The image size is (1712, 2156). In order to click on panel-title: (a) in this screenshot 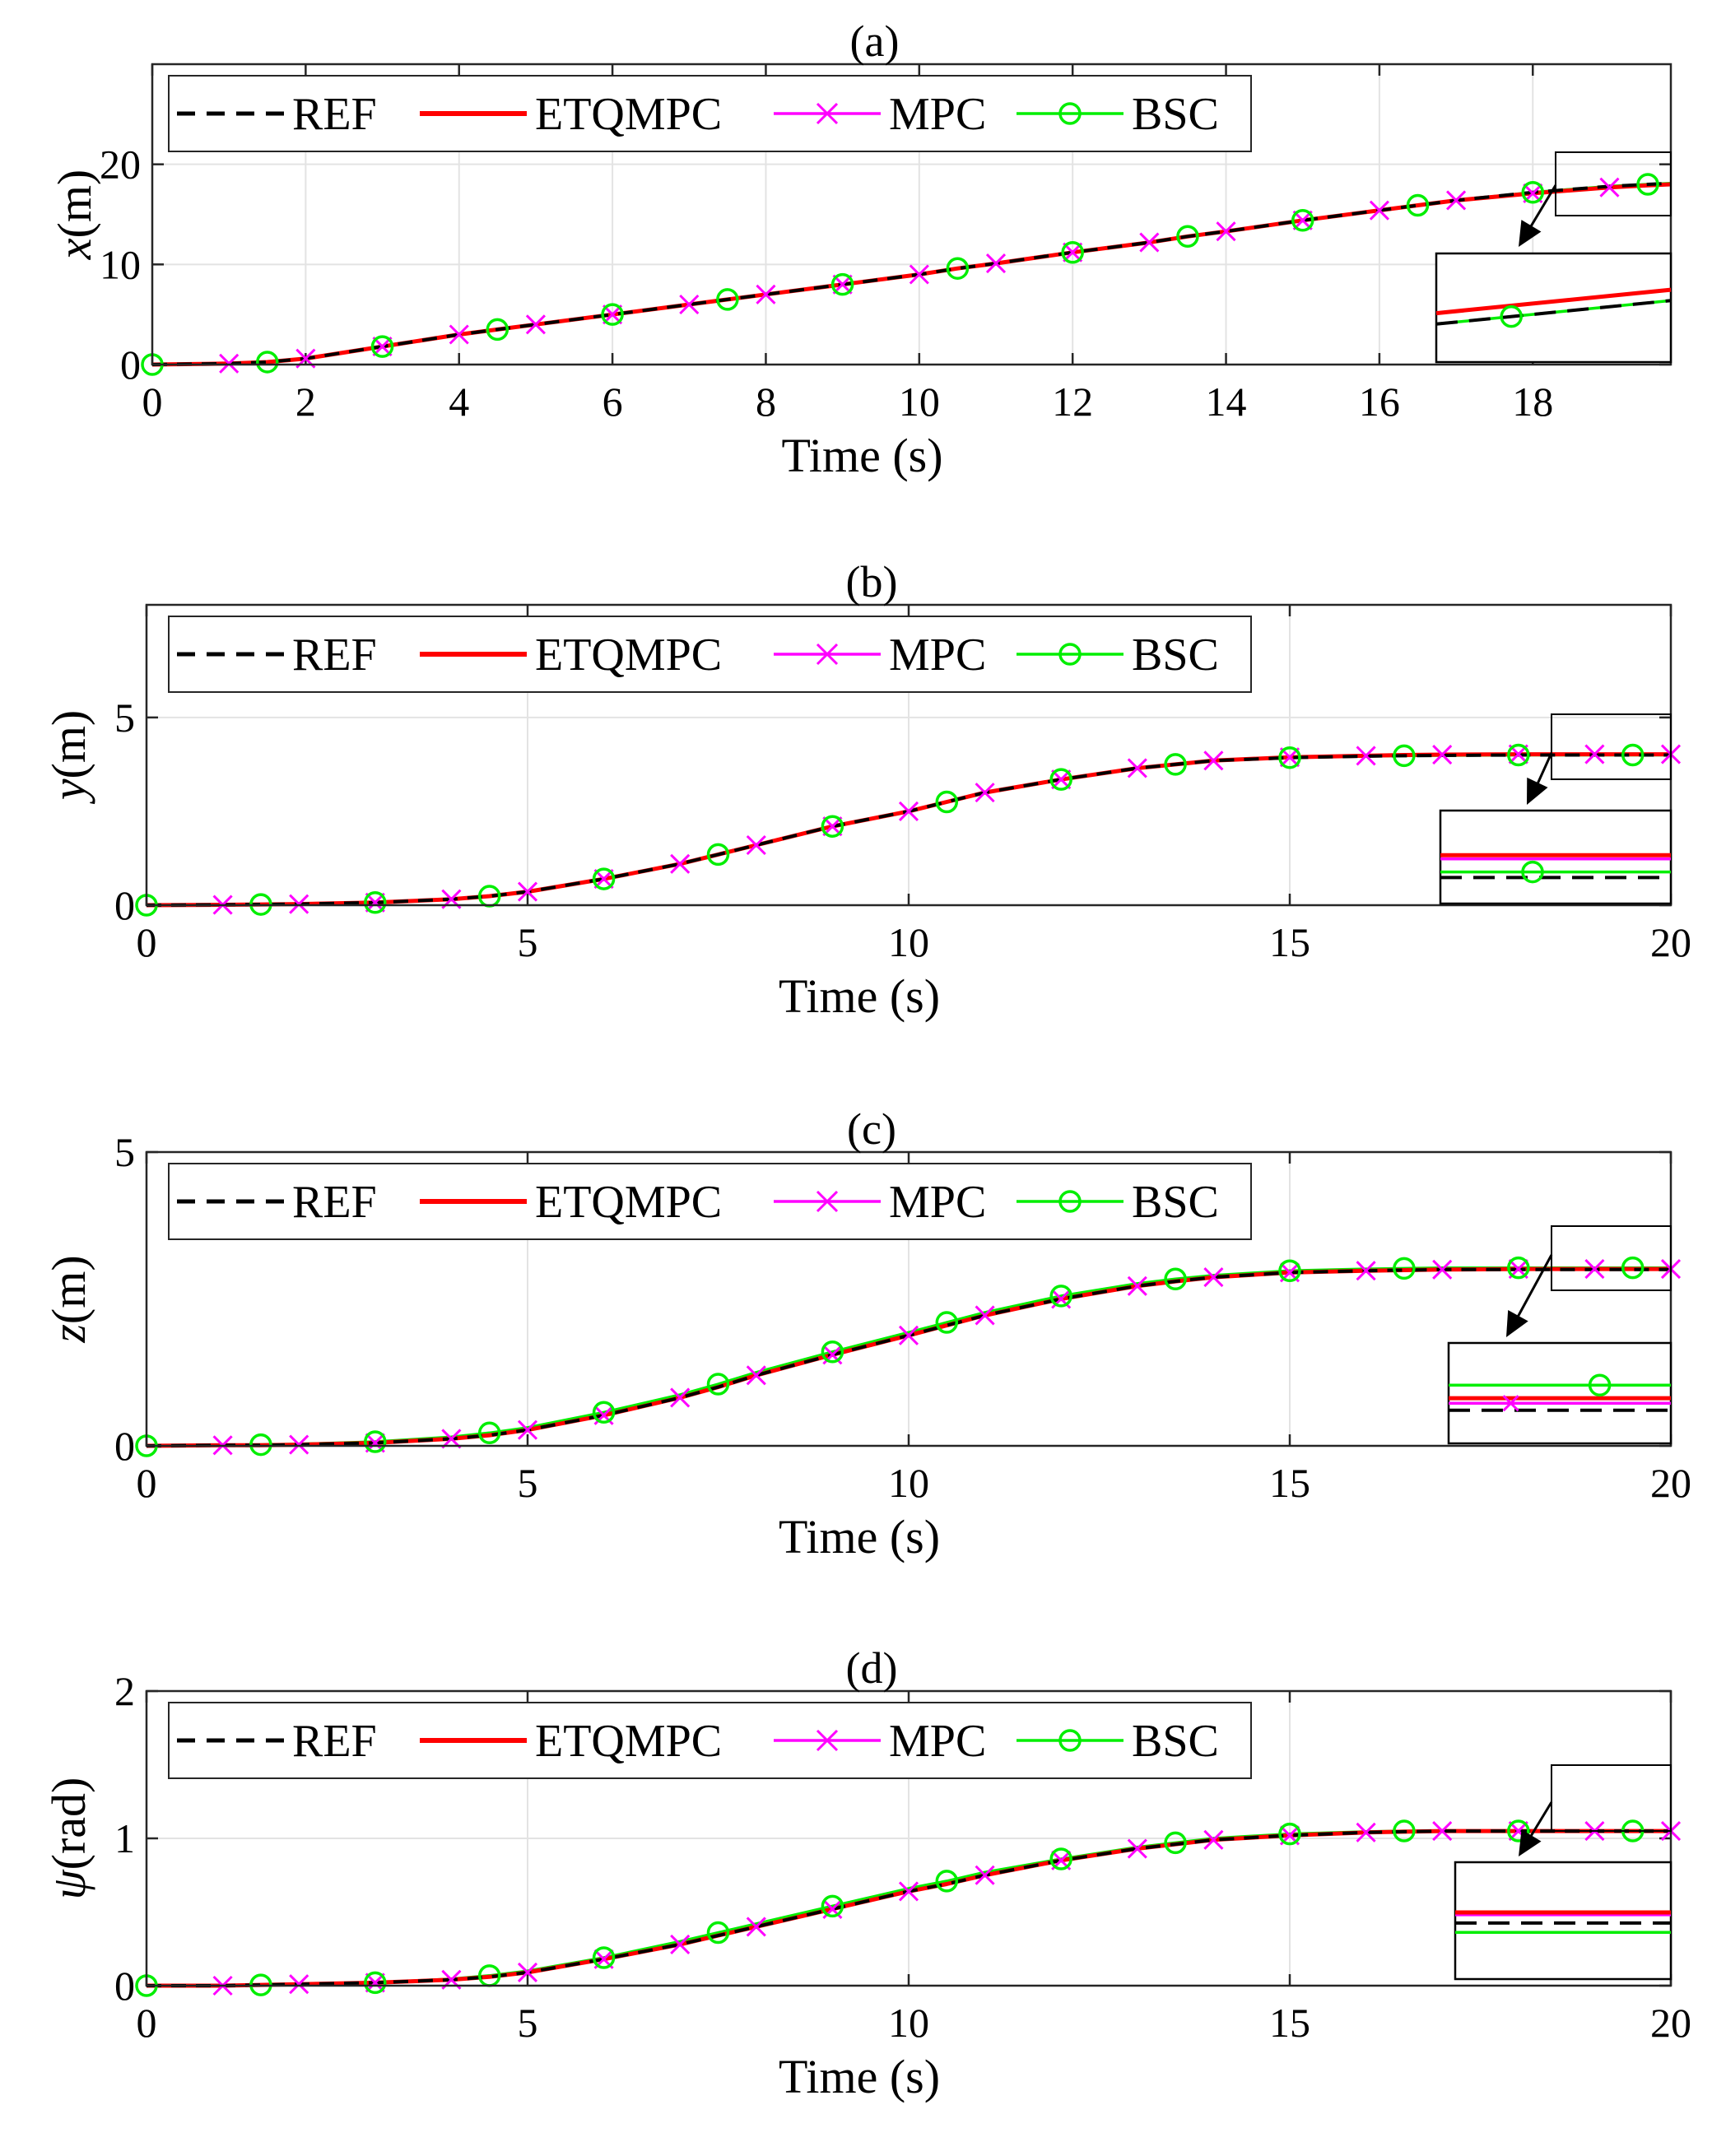, I will do `click(875, 41)`.